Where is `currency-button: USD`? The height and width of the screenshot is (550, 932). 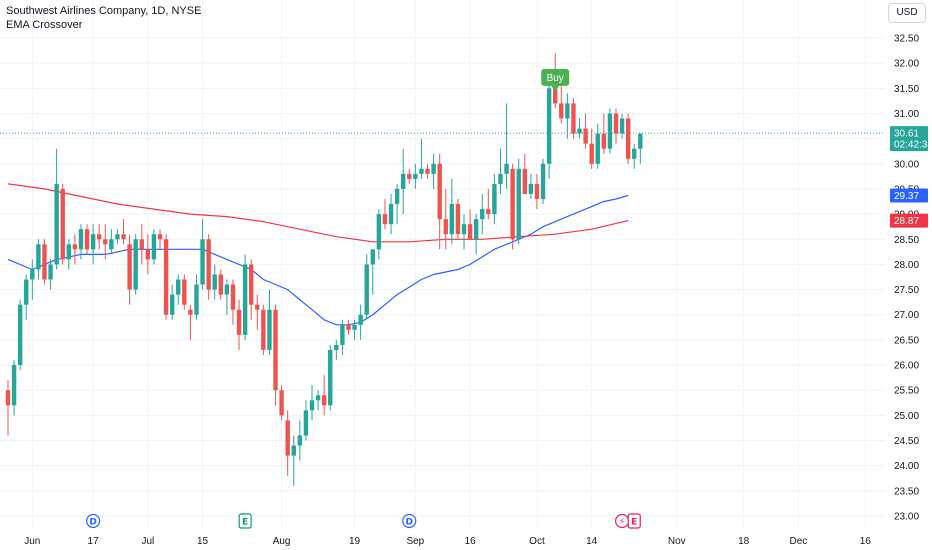
currency-button: USD is located at coordinates (907, 13).